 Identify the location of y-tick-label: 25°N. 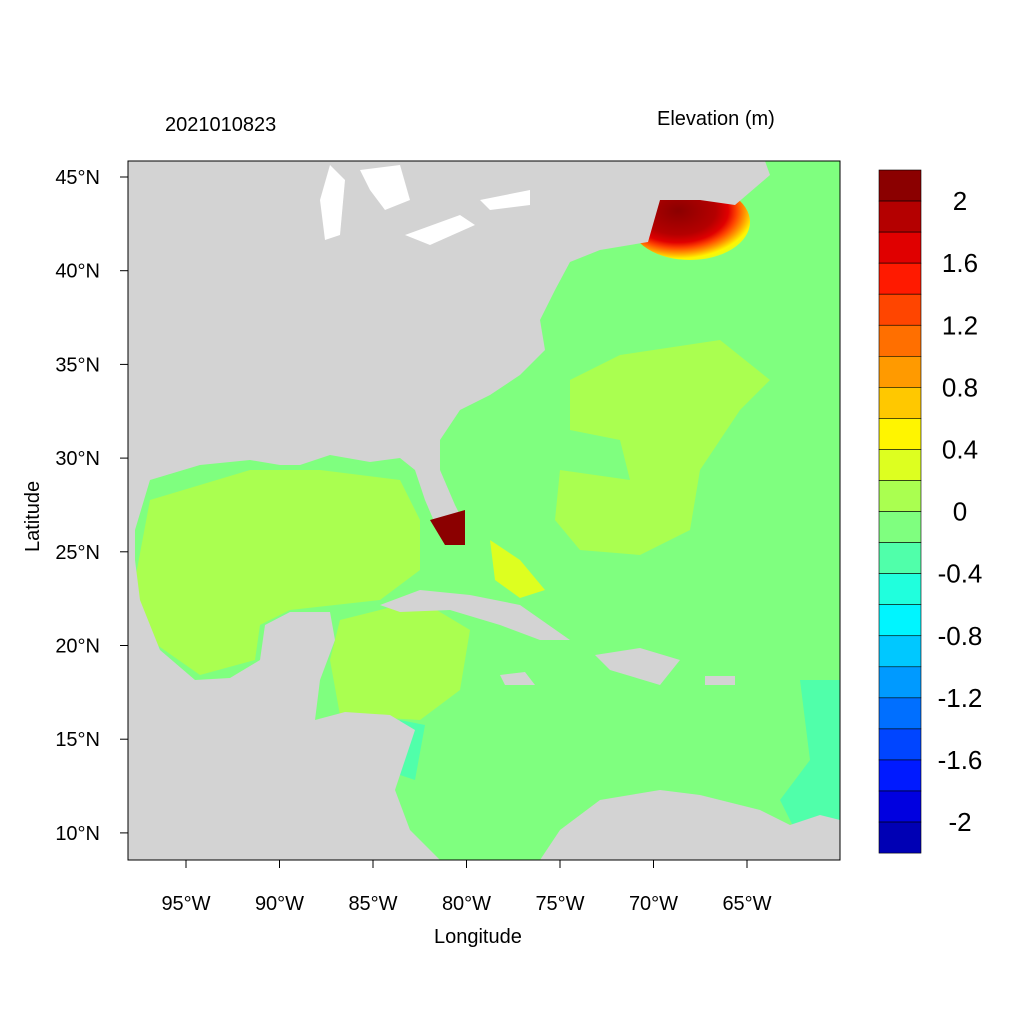
(77, 553).